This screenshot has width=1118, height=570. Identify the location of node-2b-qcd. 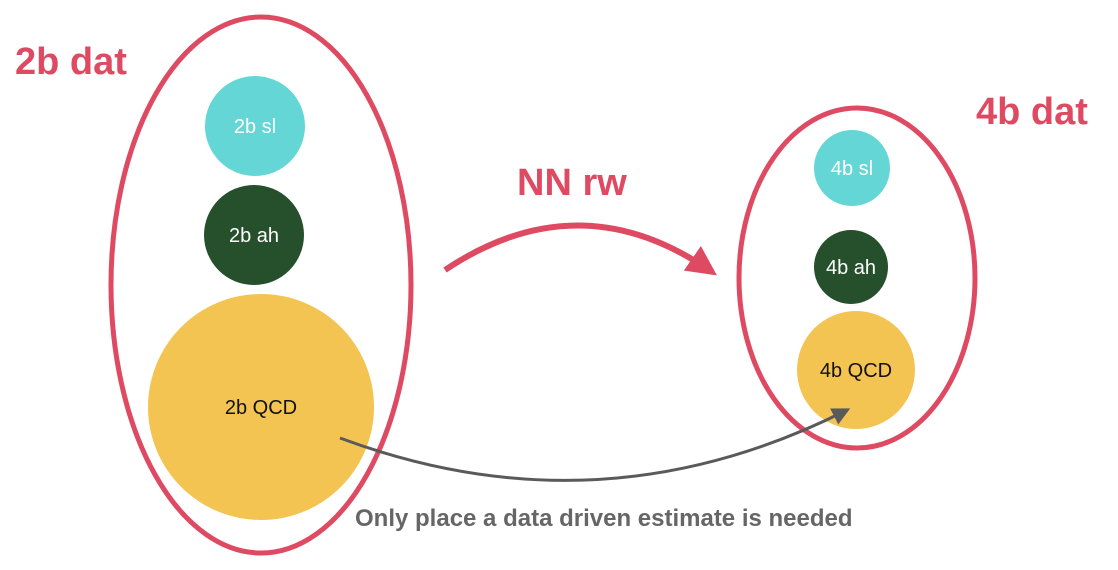
(261, 407).